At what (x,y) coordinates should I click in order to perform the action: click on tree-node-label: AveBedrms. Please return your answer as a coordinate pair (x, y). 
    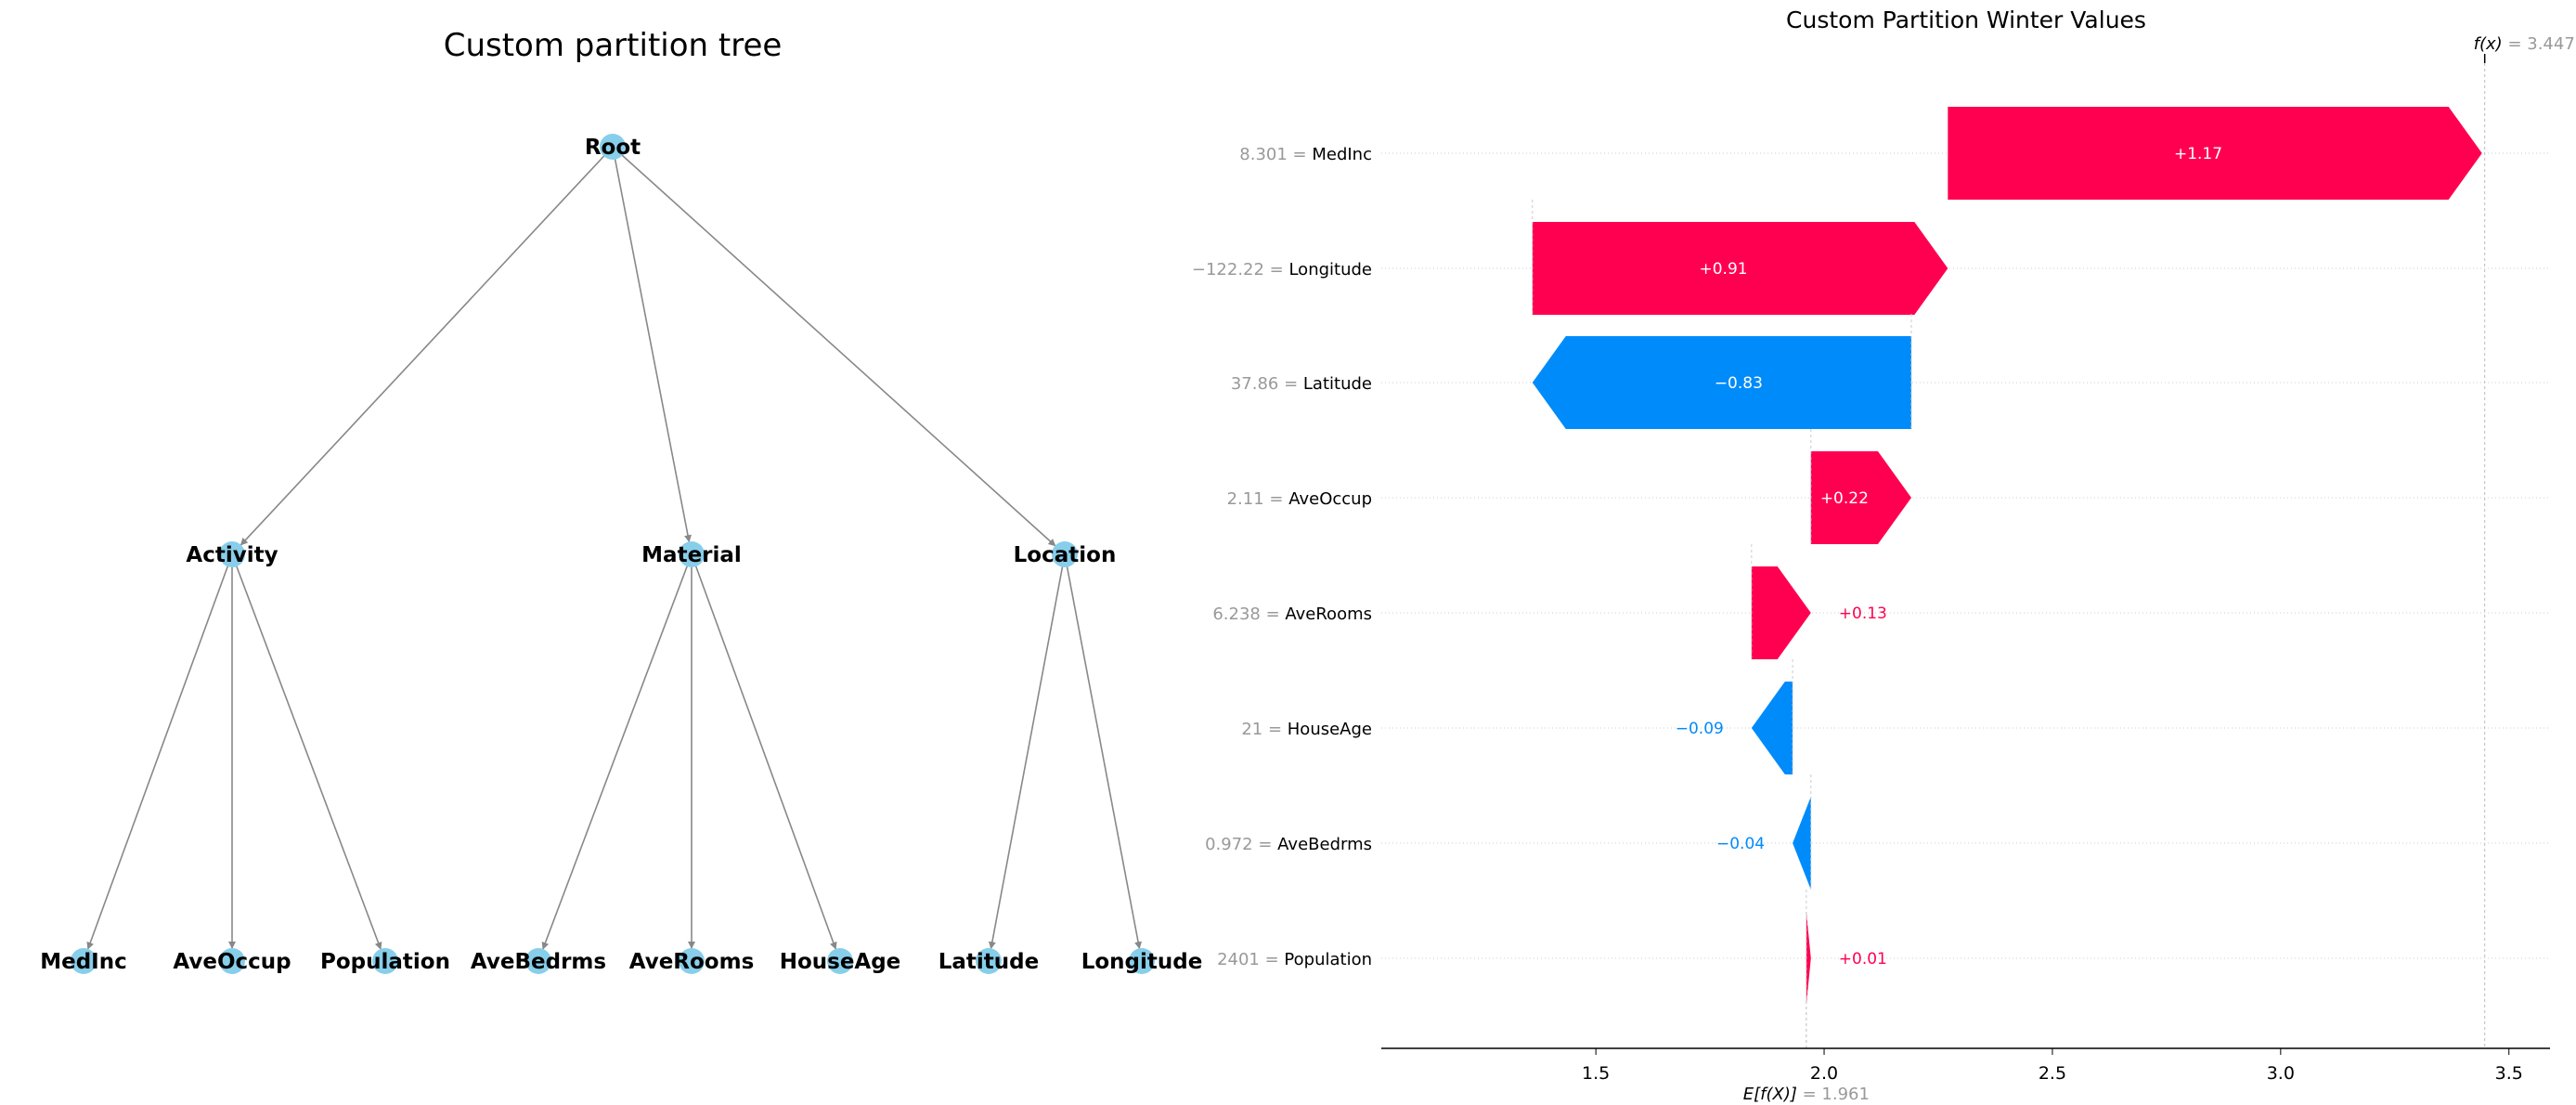
    Looking at the image, I should click on (538, 962).